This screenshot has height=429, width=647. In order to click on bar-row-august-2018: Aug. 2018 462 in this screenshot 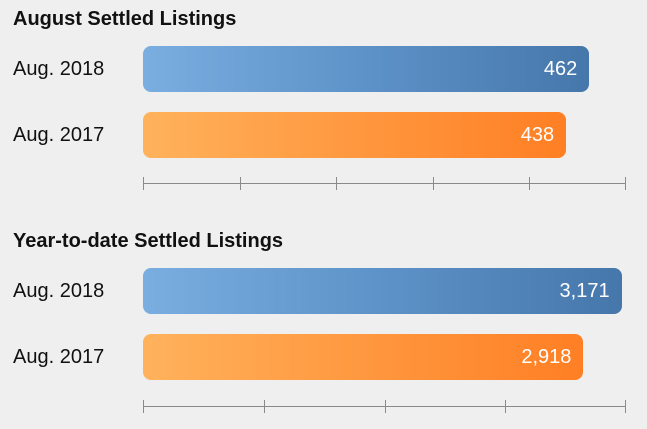, I will do `click(323, 69)`.